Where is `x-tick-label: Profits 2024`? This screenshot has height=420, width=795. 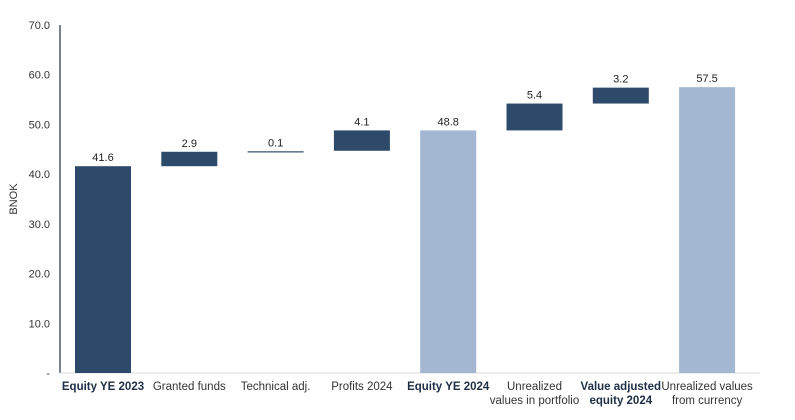 x-tick-label: Profits 2024 is located at coordinates (362, 387).